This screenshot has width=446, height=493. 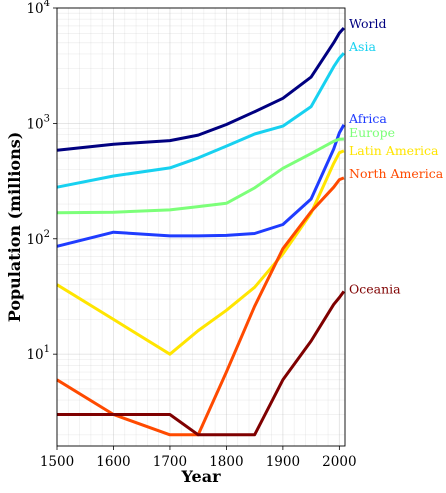 I want to click on x-axis-title: Year, so click(x=200, y=476).